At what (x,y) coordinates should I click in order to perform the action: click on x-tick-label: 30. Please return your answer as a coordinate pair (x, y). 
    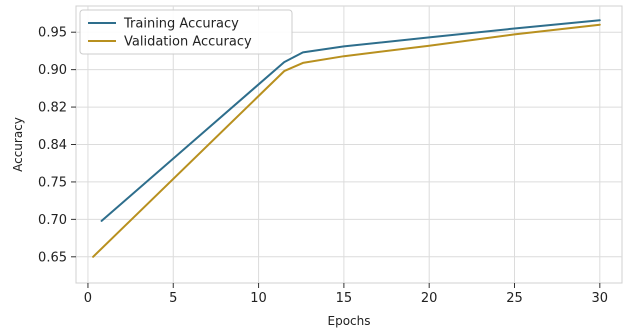
    Looking at the image, I should click on (600, 298).